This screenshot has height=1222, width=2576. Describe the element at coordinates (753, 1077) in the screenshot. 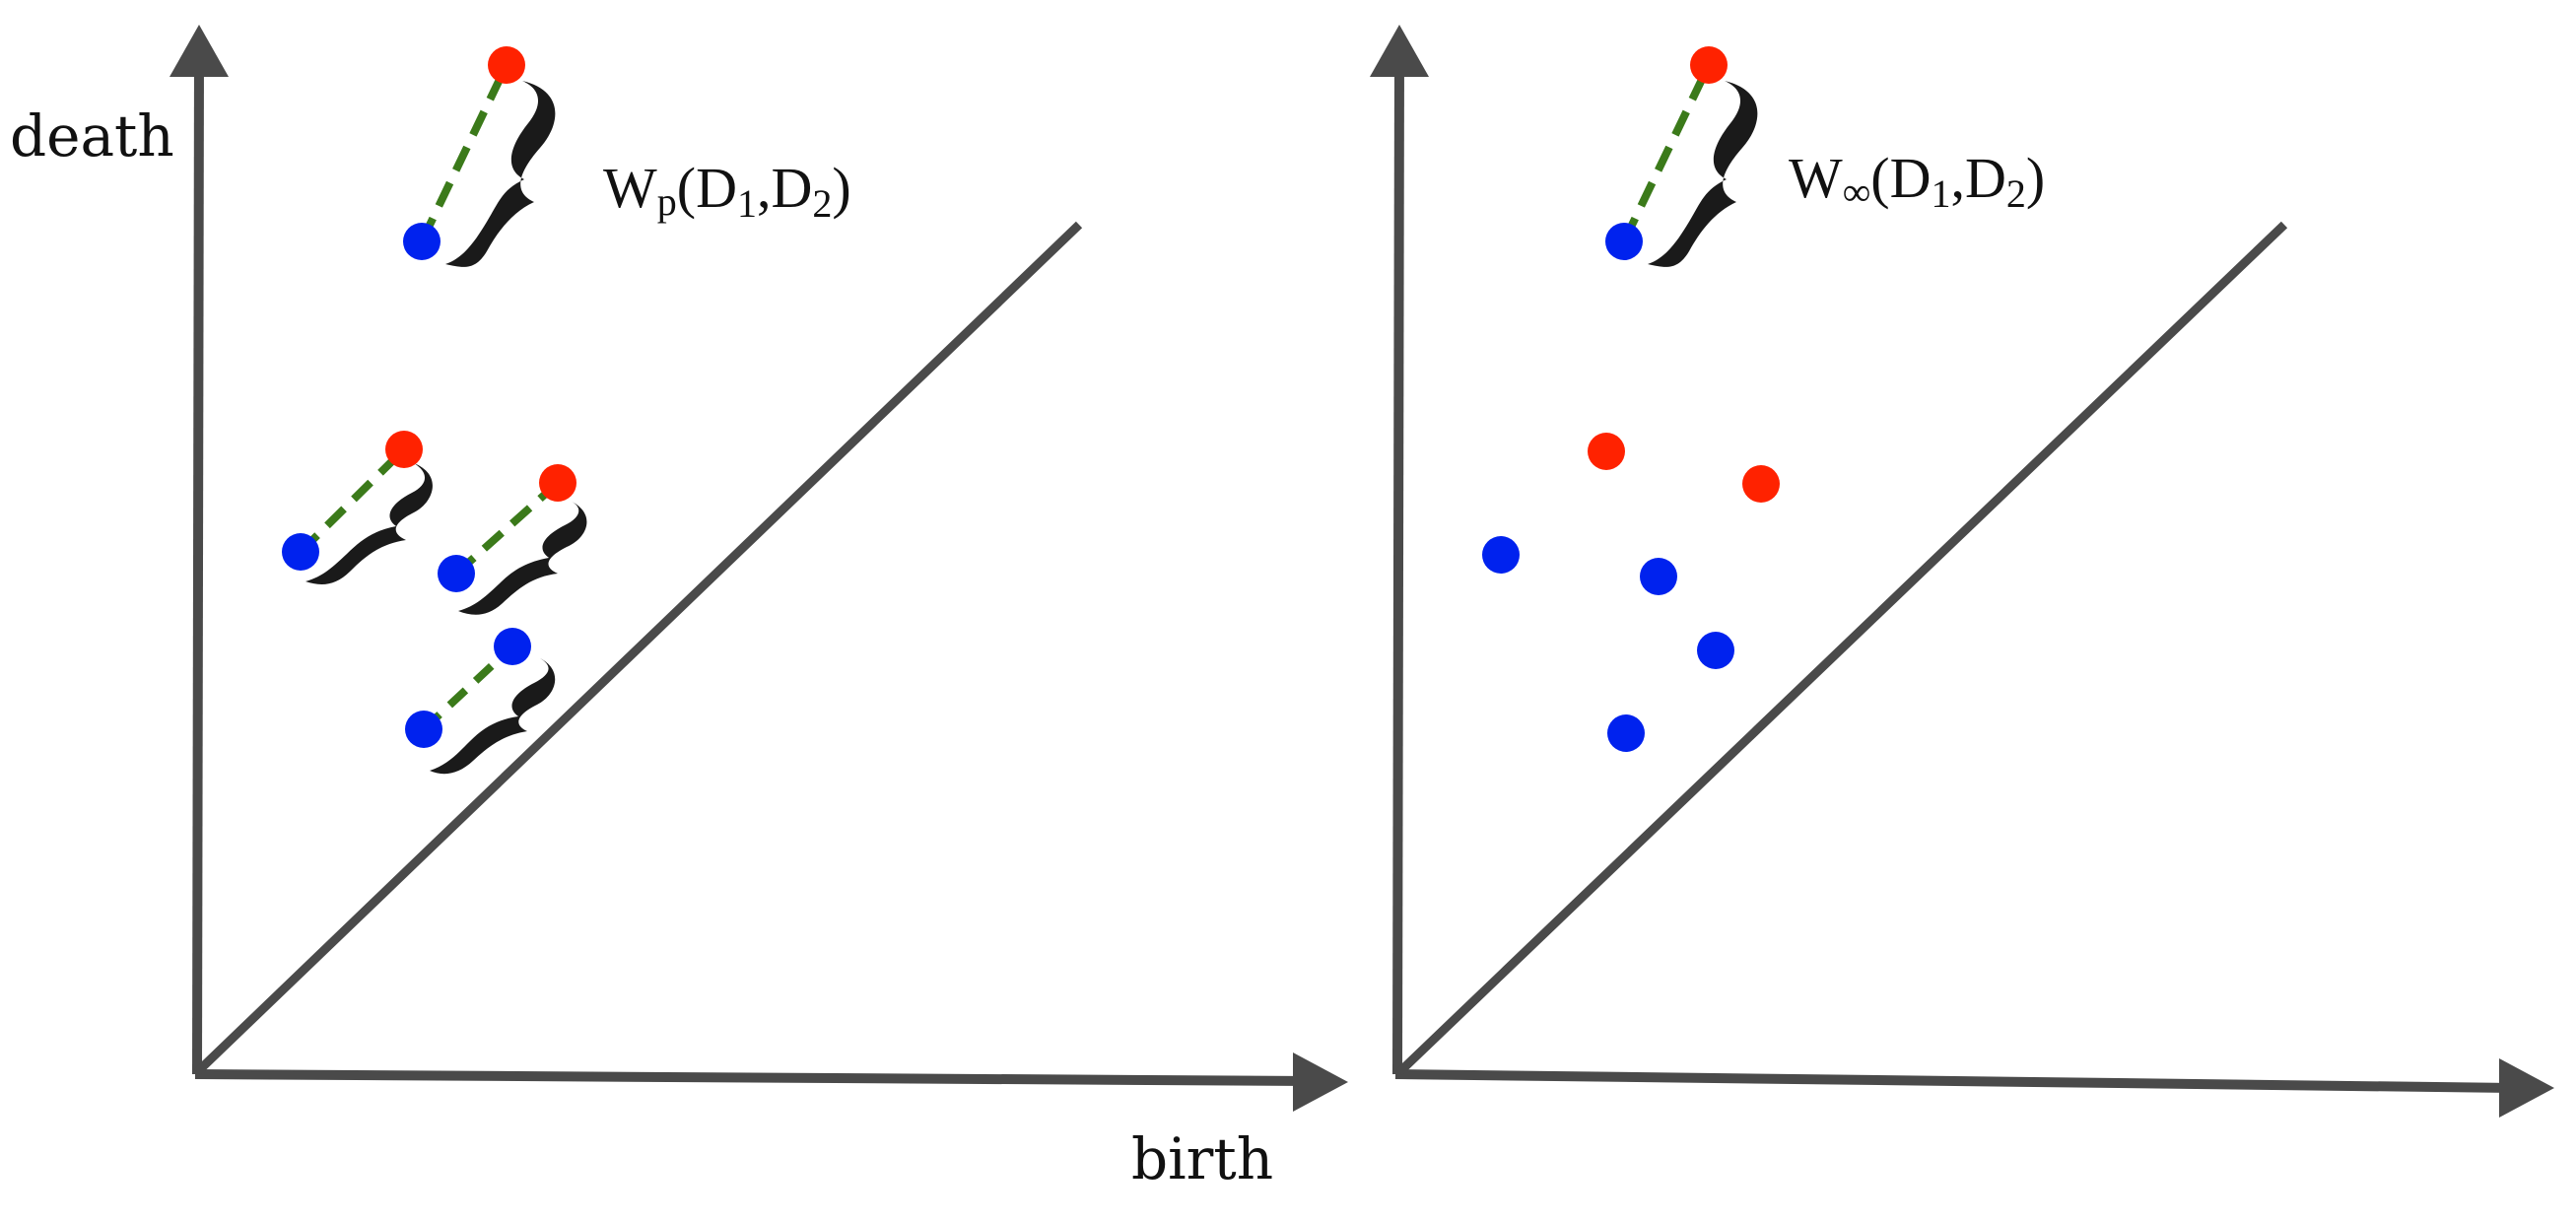

I see `left-x-axis` at that location.